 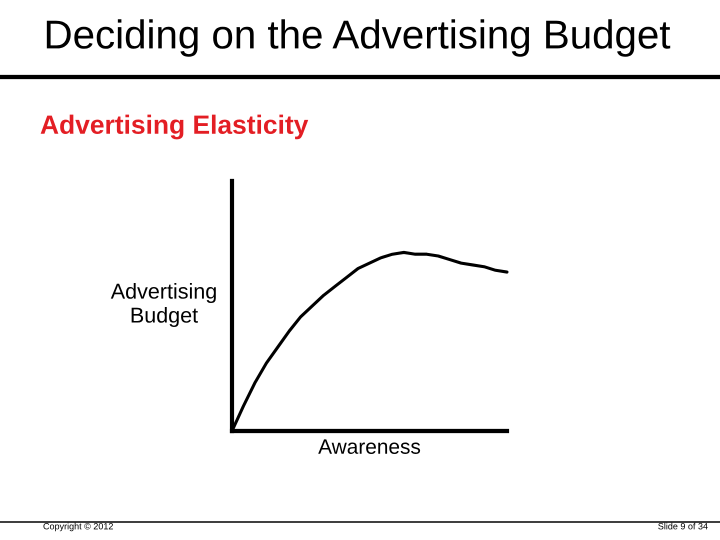 What do you see at coordinates (358, 38) in the screenshot?
I see `chart-title: Deciding on the Advertising Budget` at bounding box center [358, 38].